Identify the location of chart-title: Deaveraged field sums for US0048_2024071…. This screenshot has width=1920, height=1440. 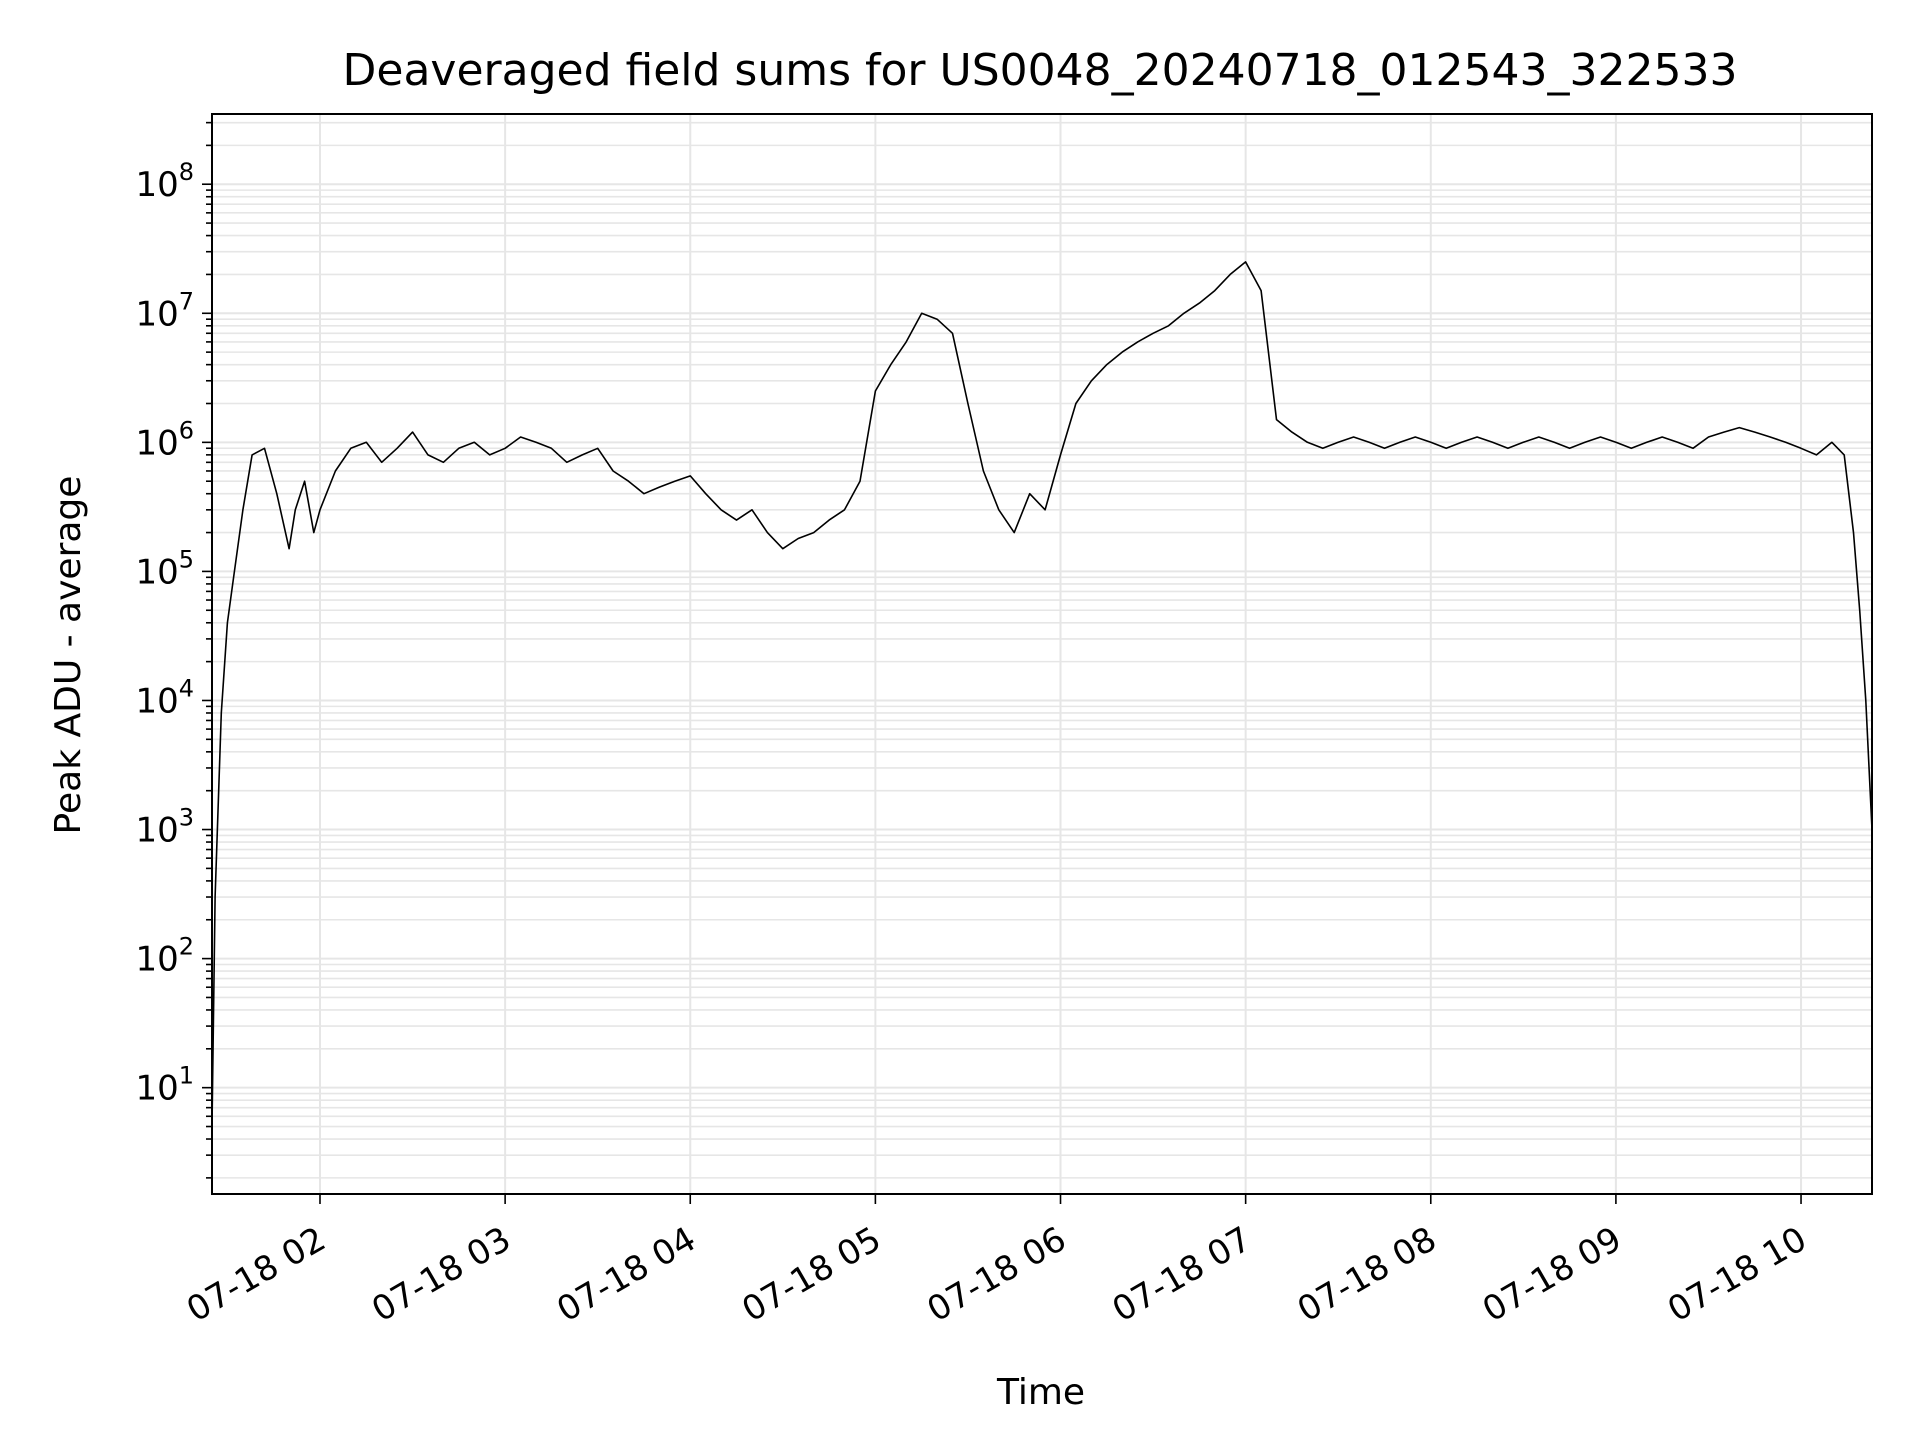
(1040, 70).